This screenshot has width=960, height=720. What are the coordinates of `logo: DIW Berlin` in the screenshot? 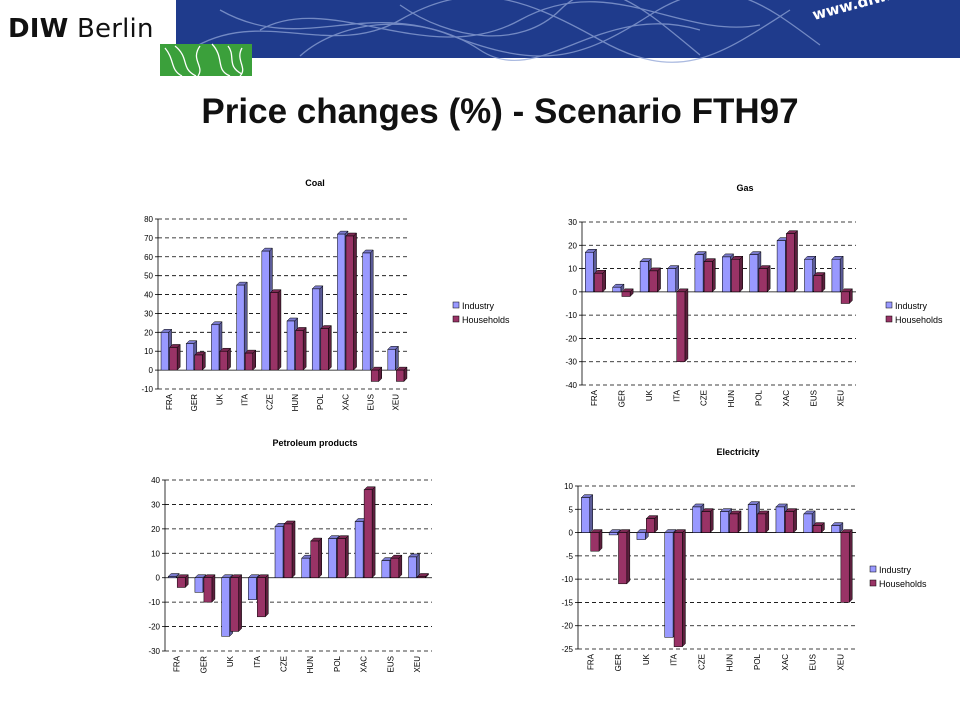 It's located at (81, 29).